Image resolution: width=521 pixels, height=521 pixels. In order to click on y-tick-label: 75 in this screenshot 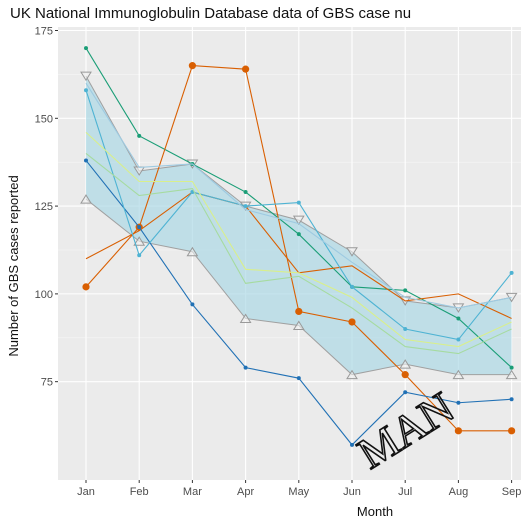, I will do `click(47, 383)`.